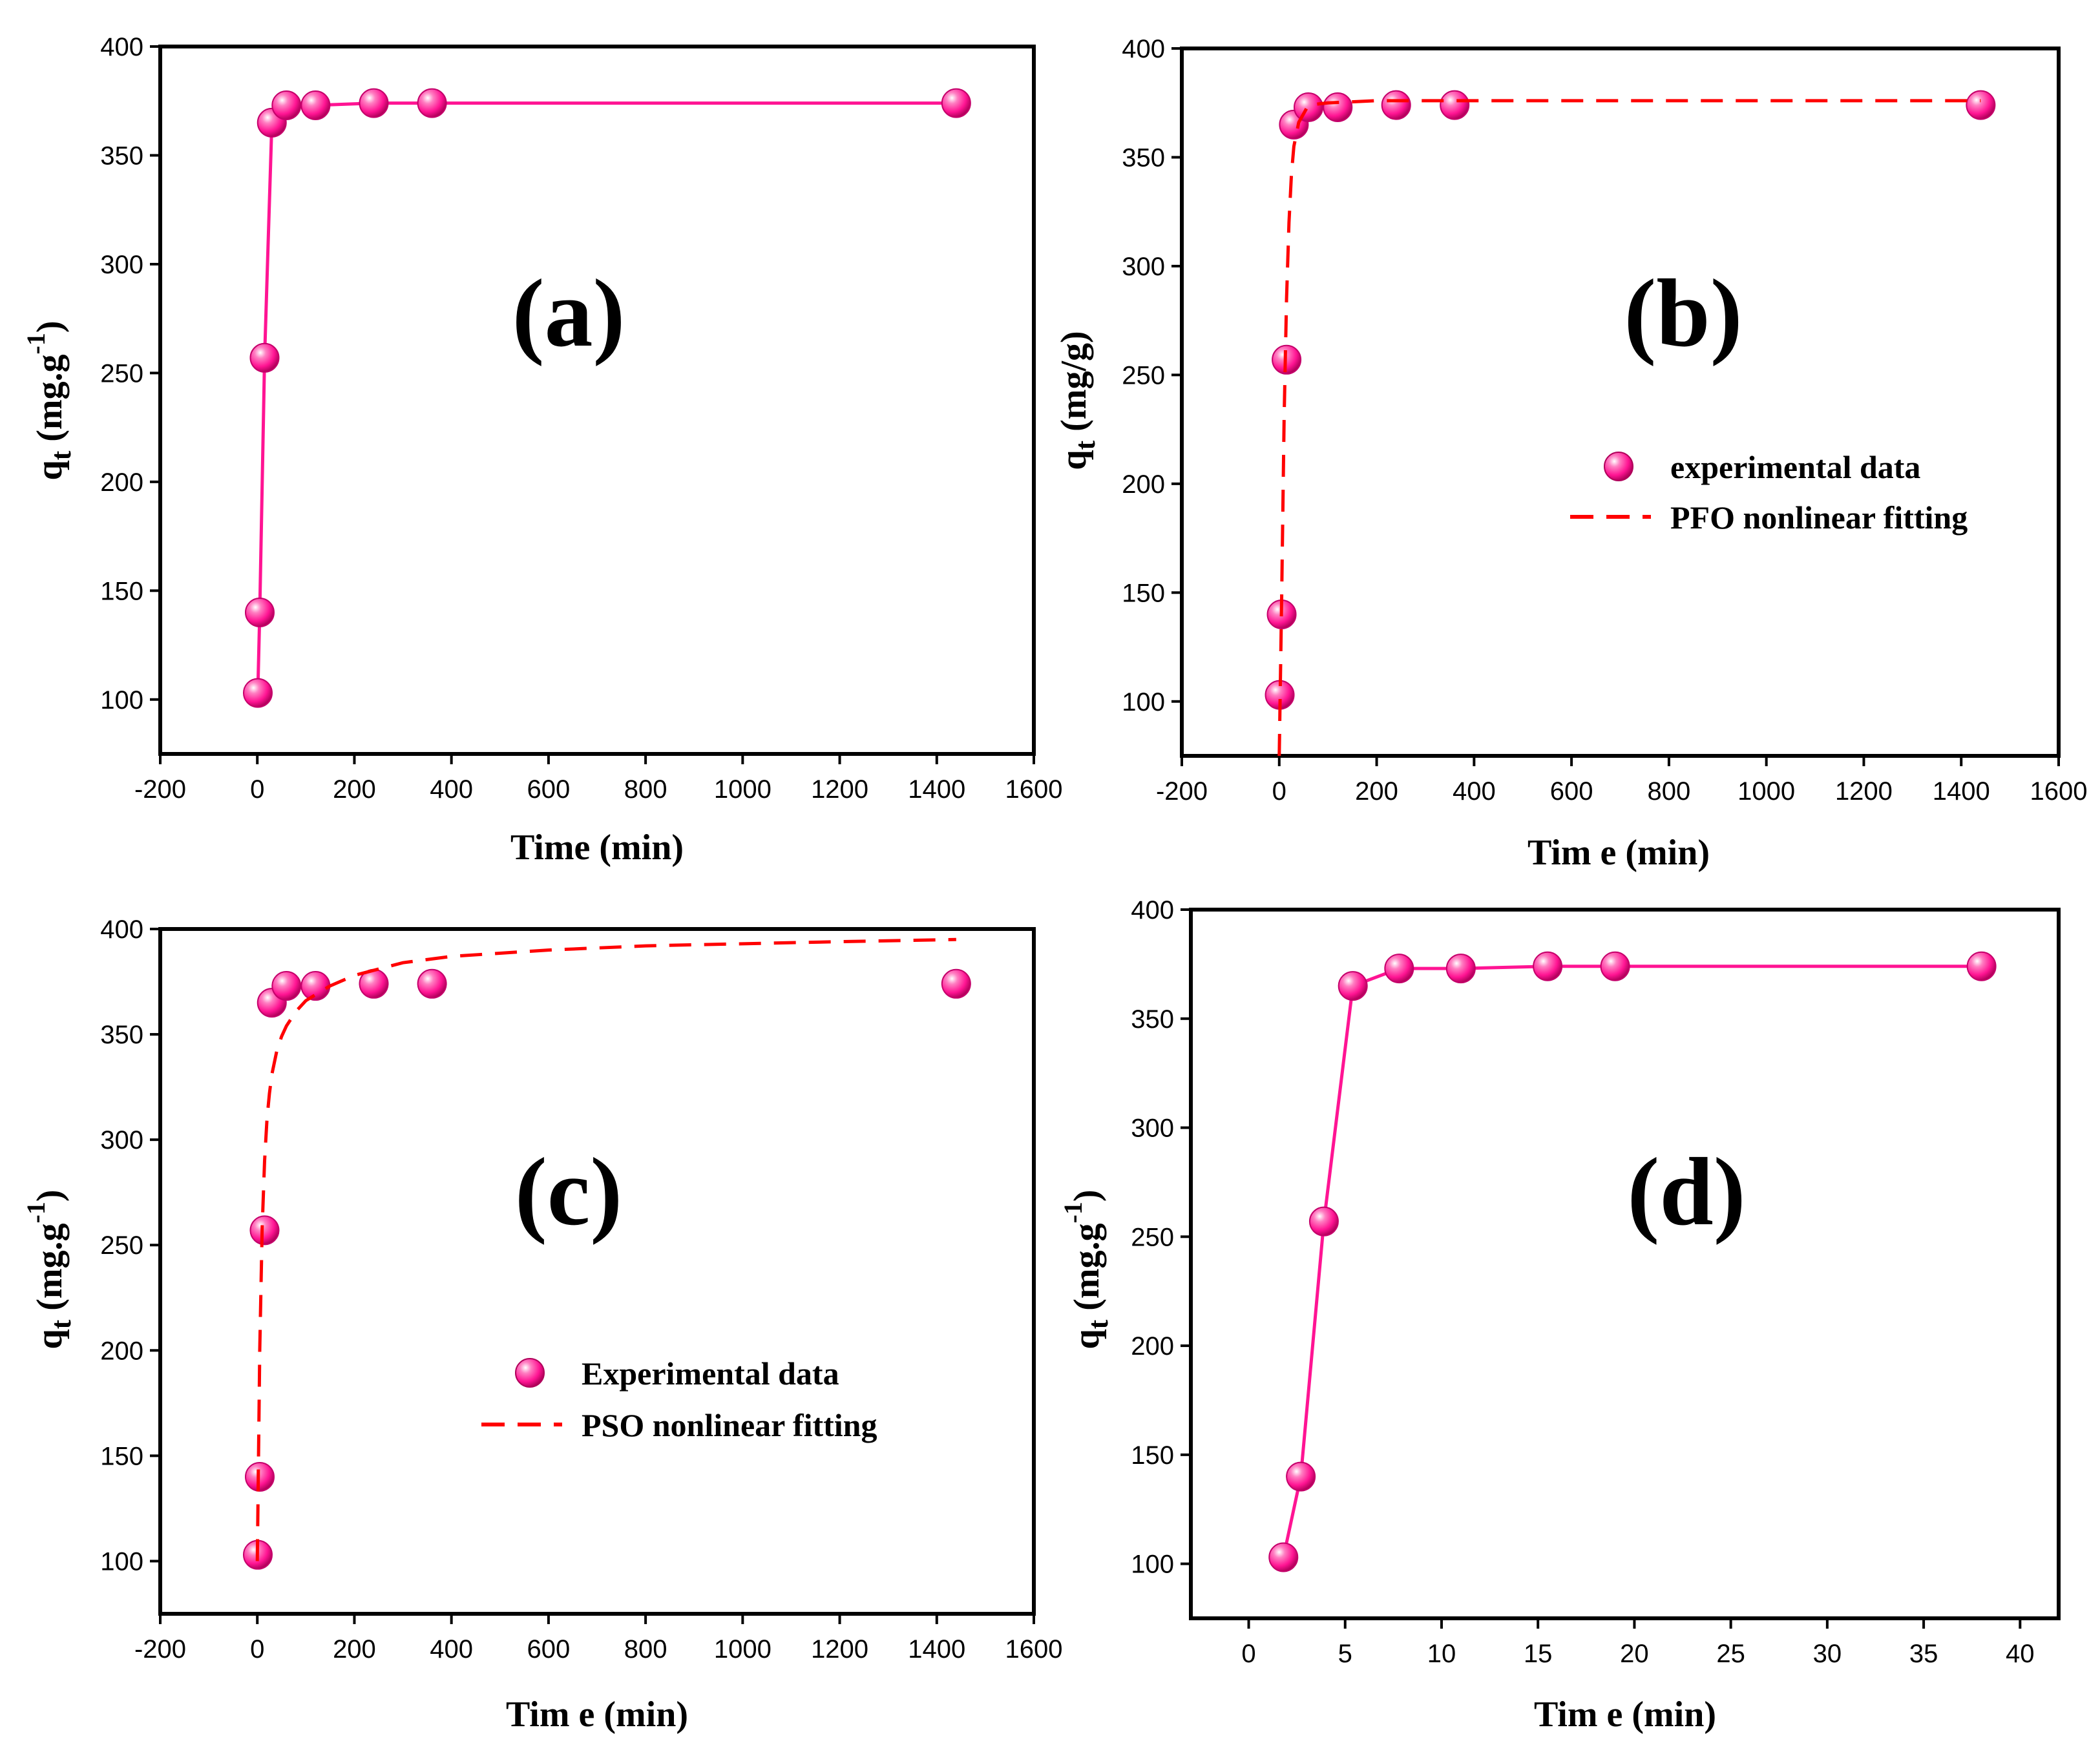 The image size is (2100, 1743). I want to click on series-line, so click(1631, 1261).